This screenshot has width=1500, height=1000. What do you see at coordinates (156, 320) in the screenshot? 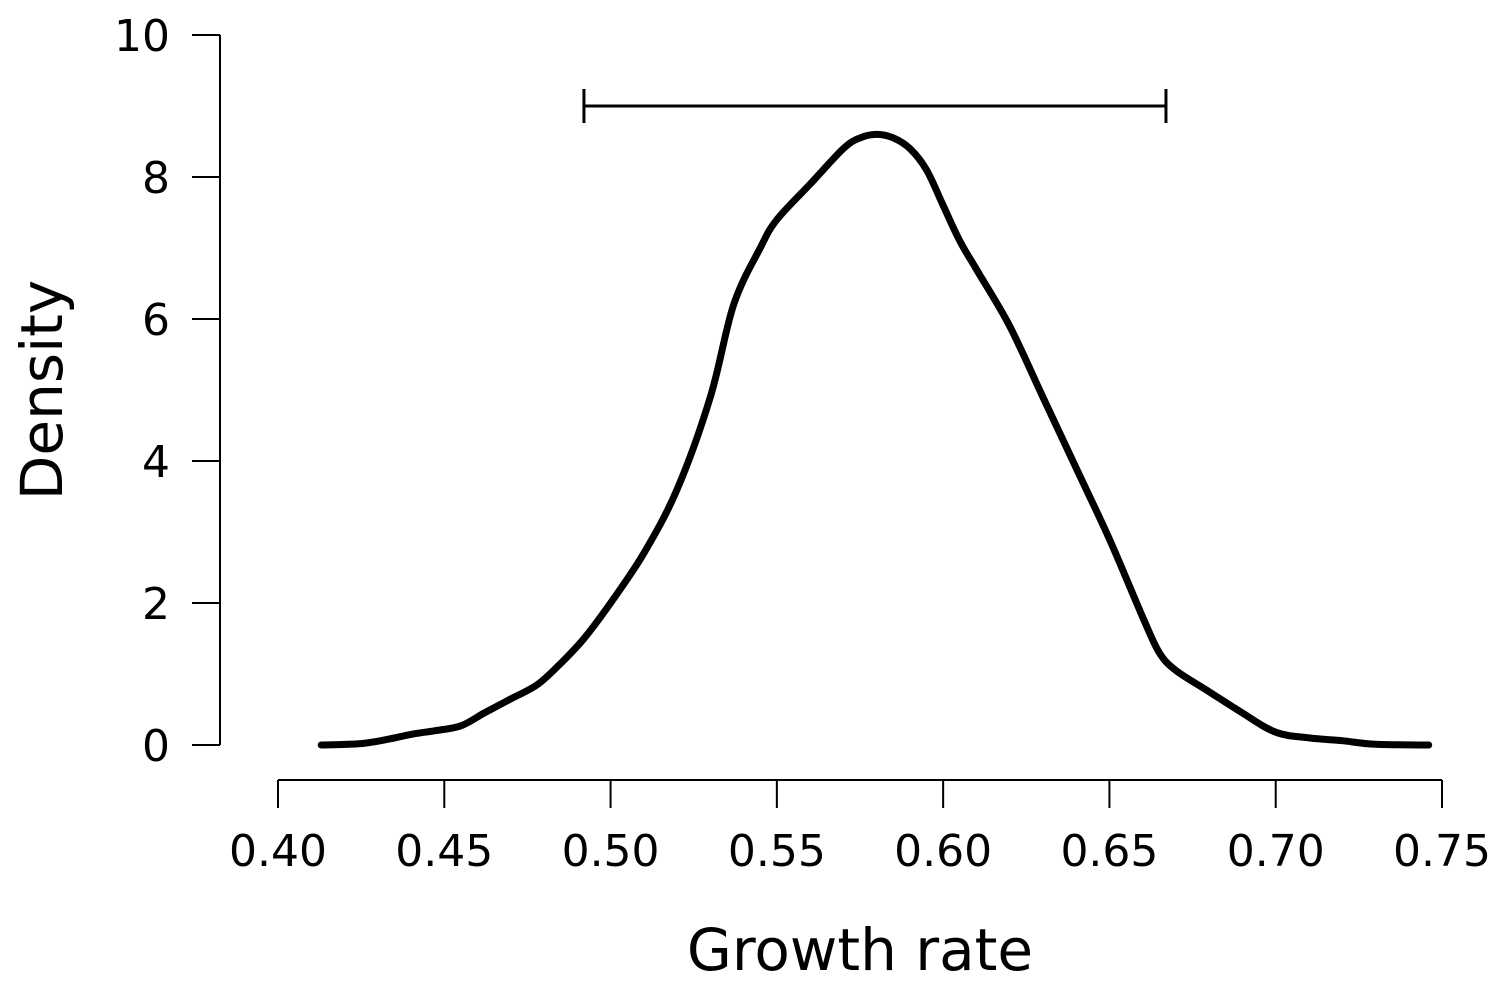
I see `y-tick-label: 6` at bounding box center [156, 320].